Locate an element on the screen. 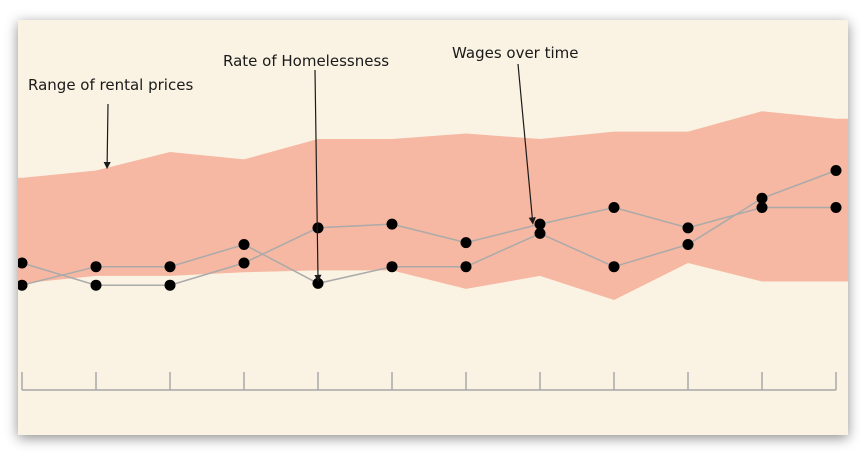 The width and height of the screenshot is (867, 458). annotation-label-rental: Range of rental prices is located at coordinates (110, 85).